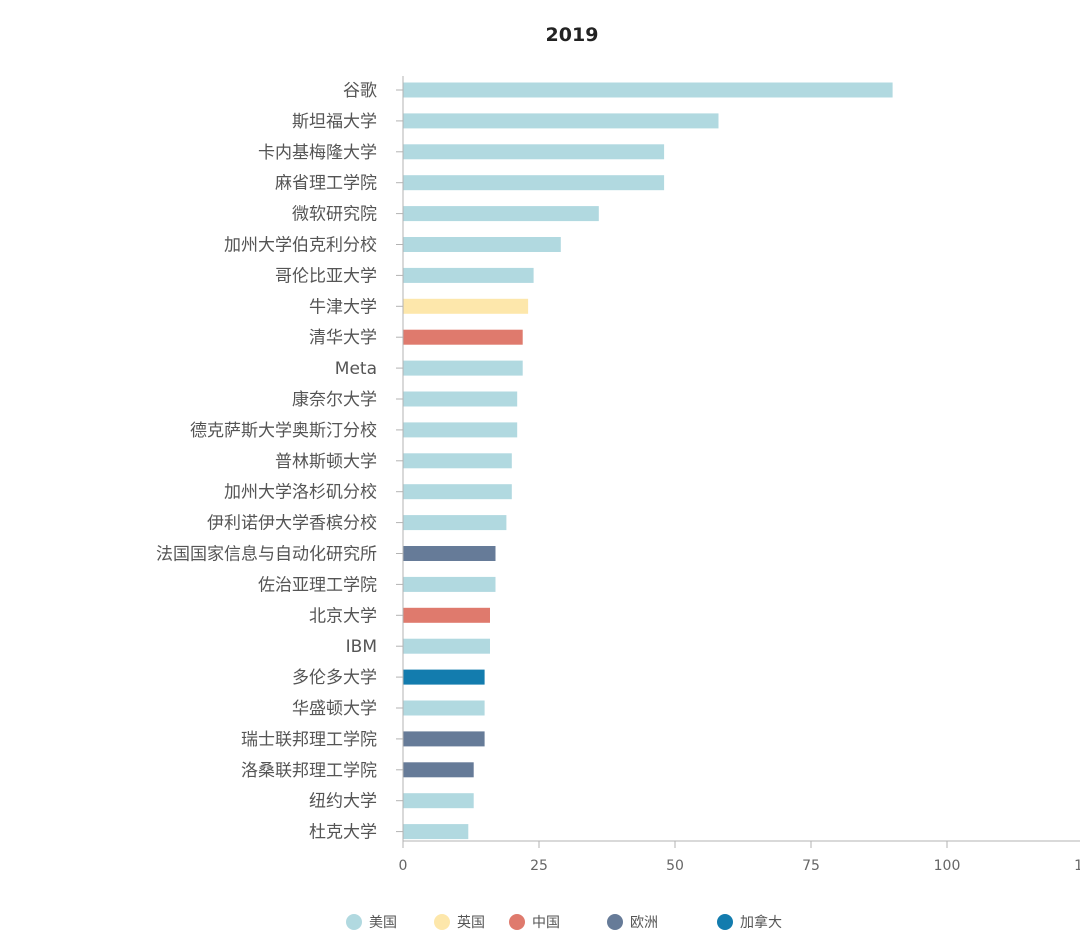  Describe the element at coordinates (300, 246) in the screenshot. I see `category-label: 加州大学伯克利分校` at that location.